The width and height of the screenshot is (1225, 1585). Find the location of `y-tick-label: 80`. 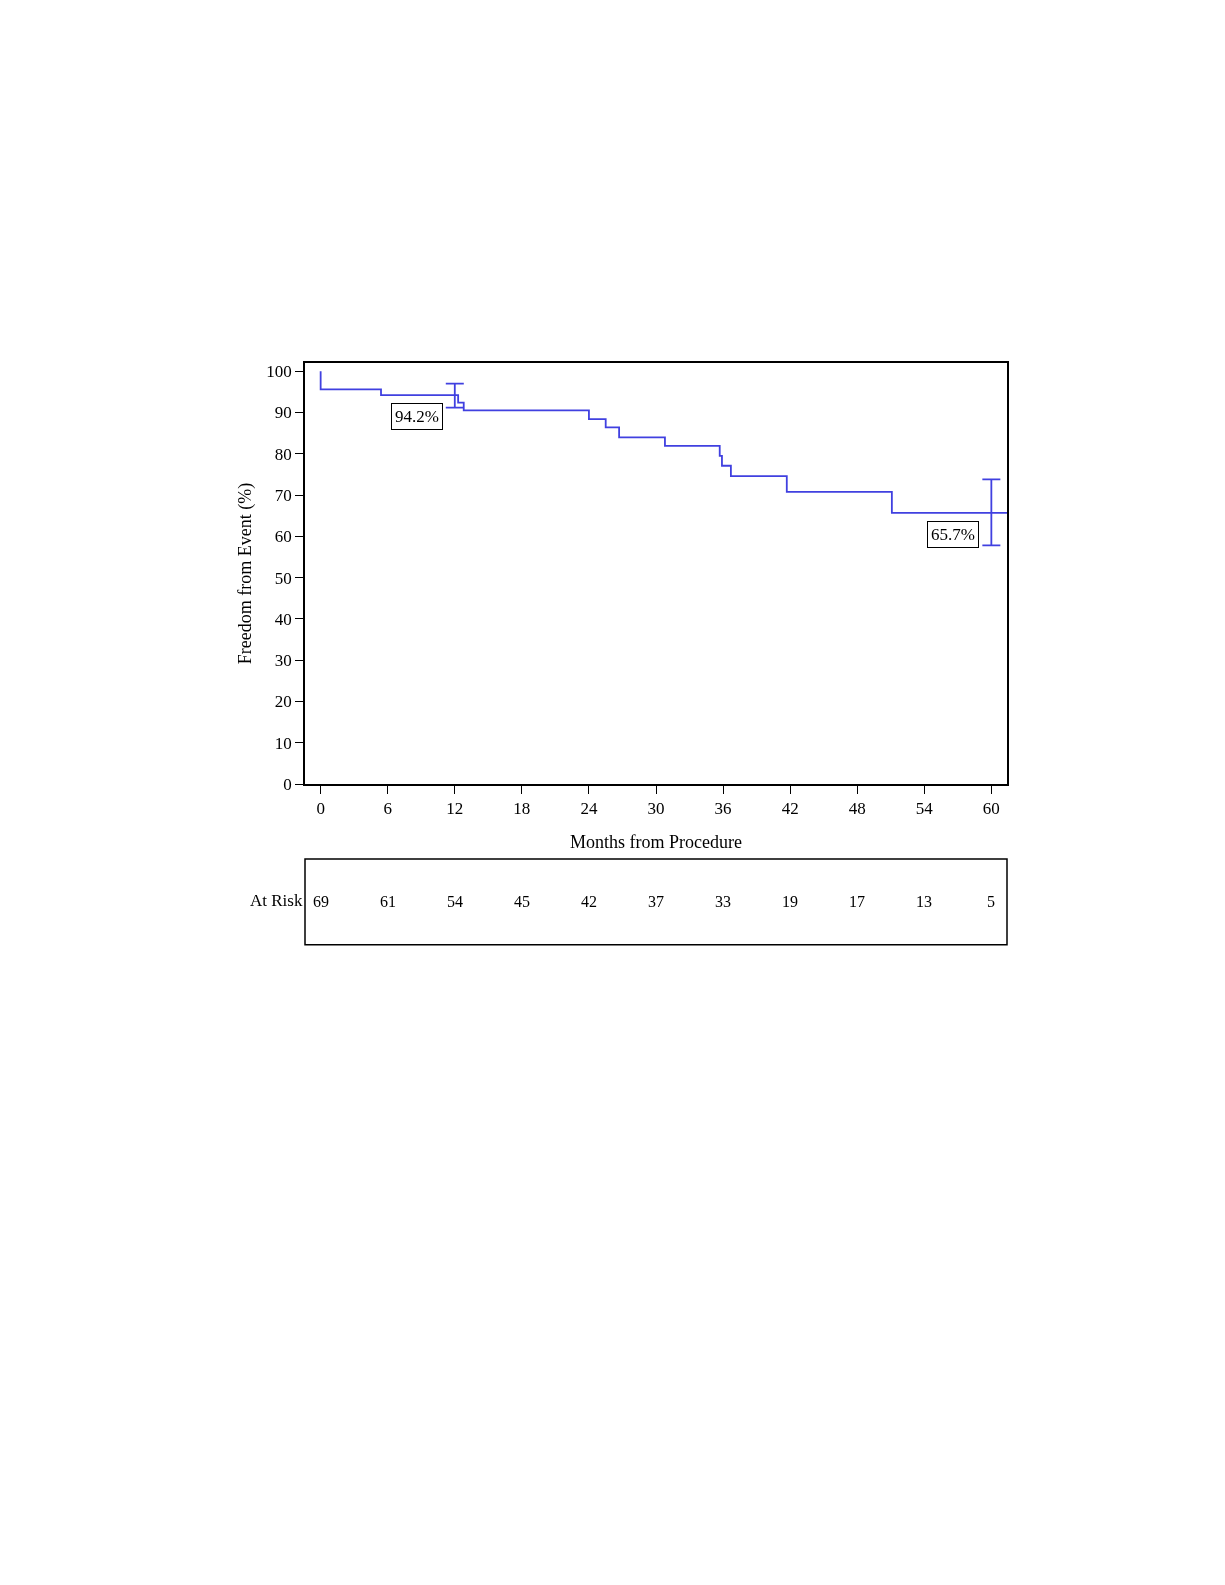

y-tick-label: 80 is located at coordinates (283, 454).